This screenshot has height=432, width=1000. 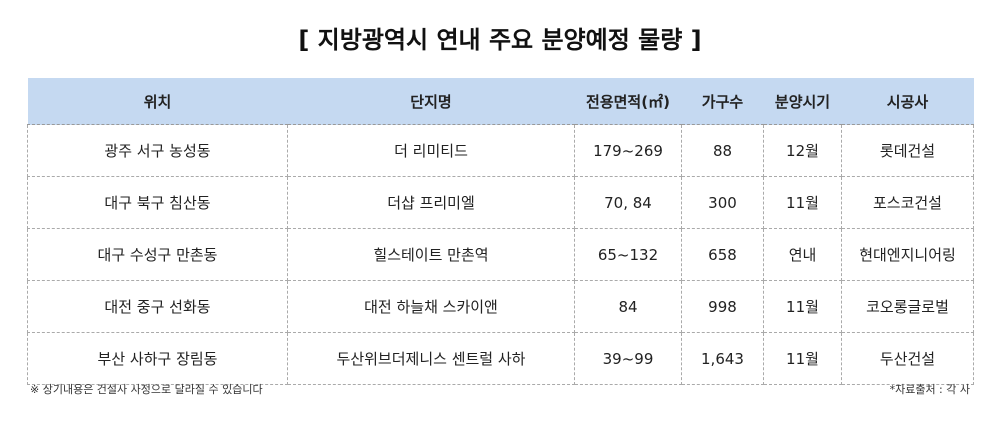 I want to click on cell-area: 39~99, so click(x=628, y=358).